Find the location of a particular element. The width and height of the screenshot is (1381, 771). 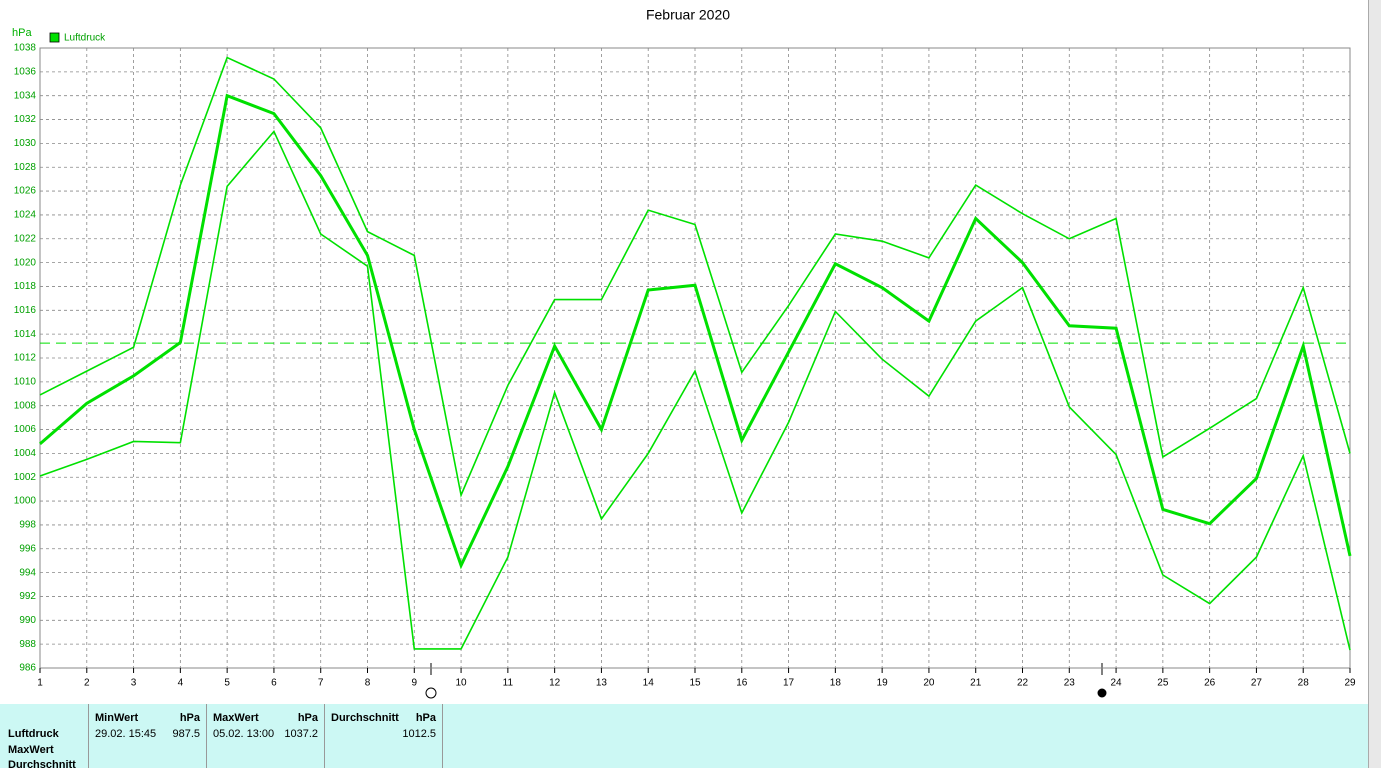

x-tick-label: 16 is located at coordinates (742, 683).